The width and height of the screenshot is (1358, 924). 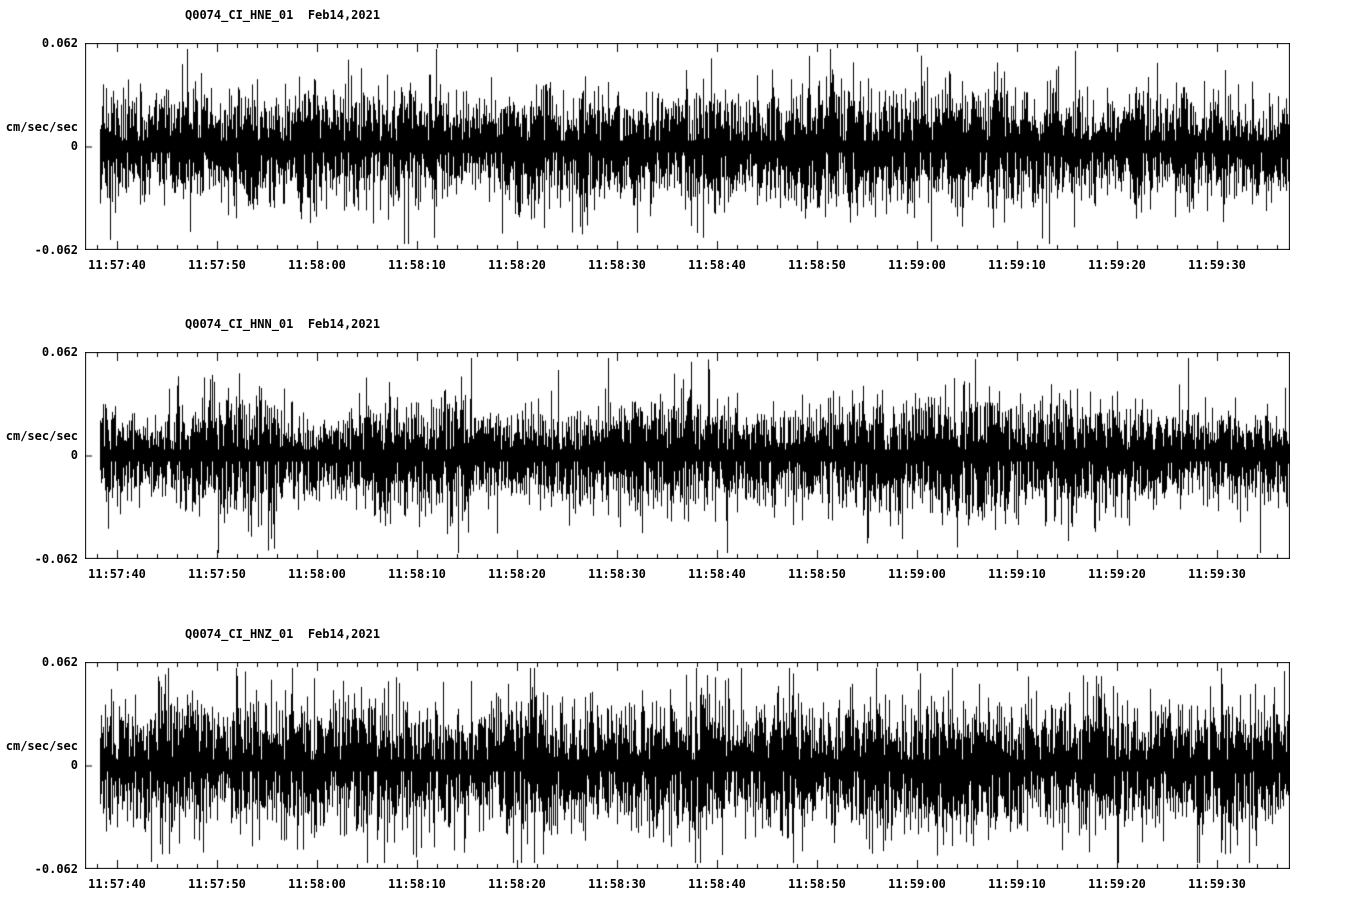 I want to click on panel-title-hnn: Q0074_CI_HNN_01 Feb14,2021, so click(x=283, y=324).